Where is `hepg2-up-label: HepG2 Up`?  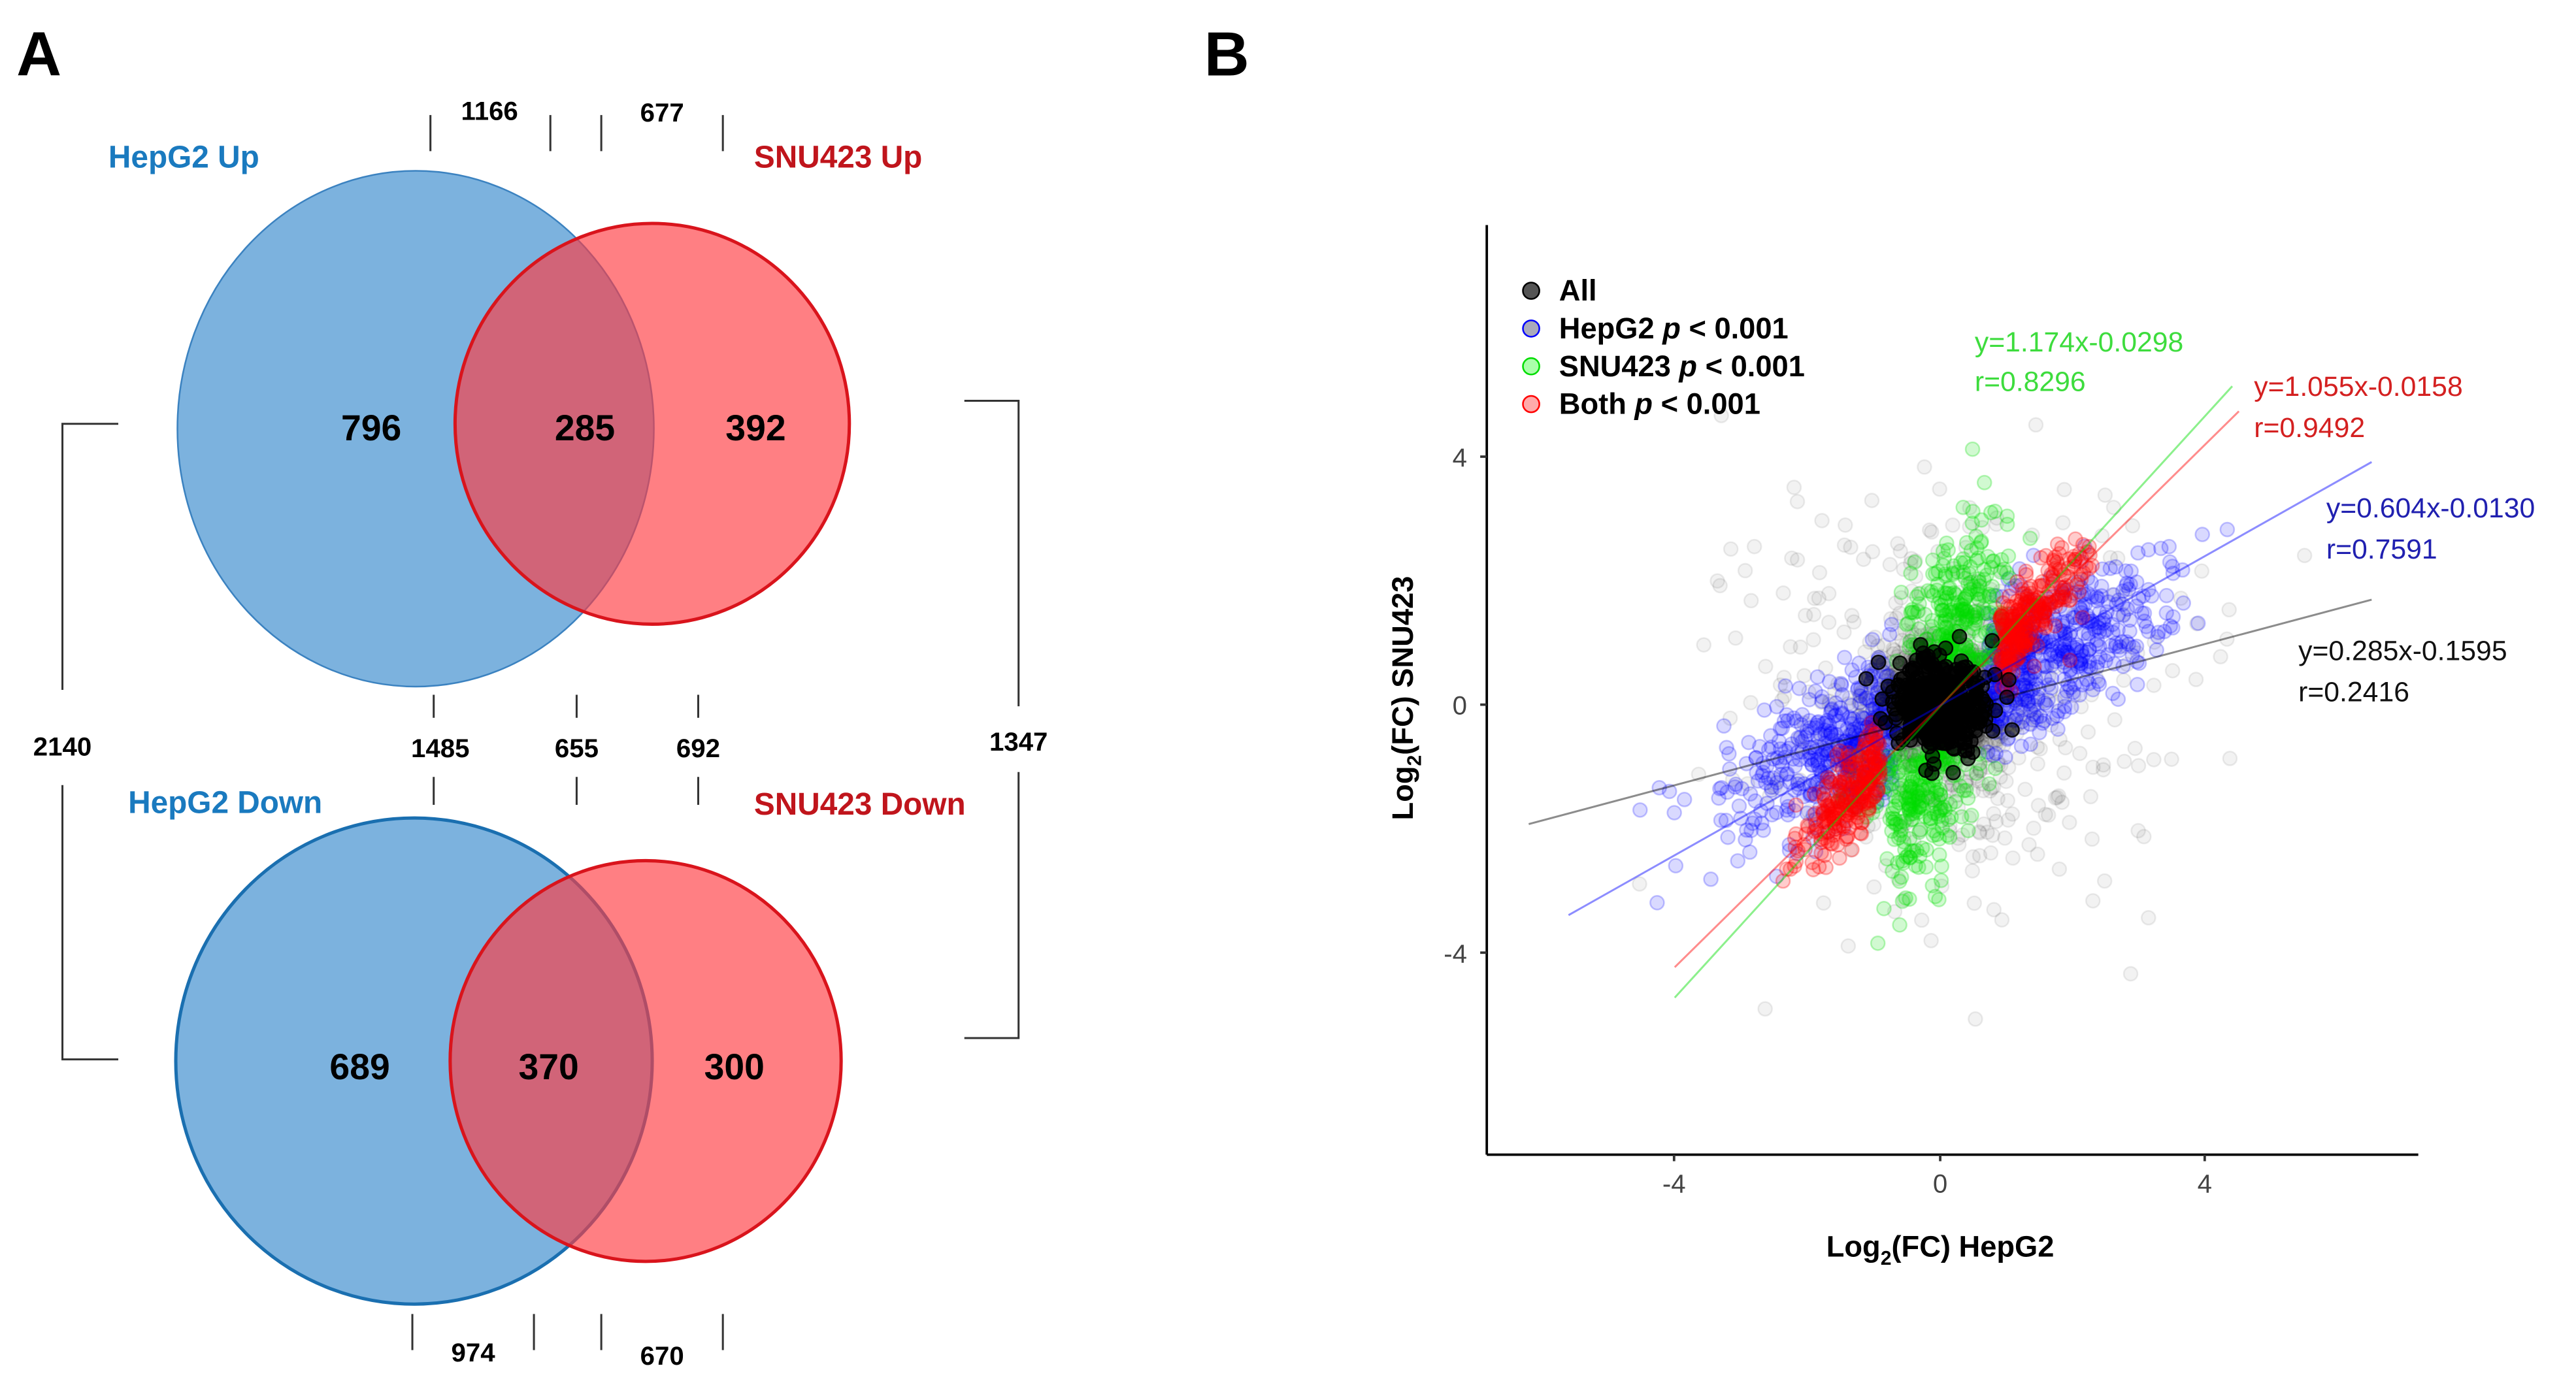
hepg2-up-label: HepG2 Up is located at coordinates (183, 157).